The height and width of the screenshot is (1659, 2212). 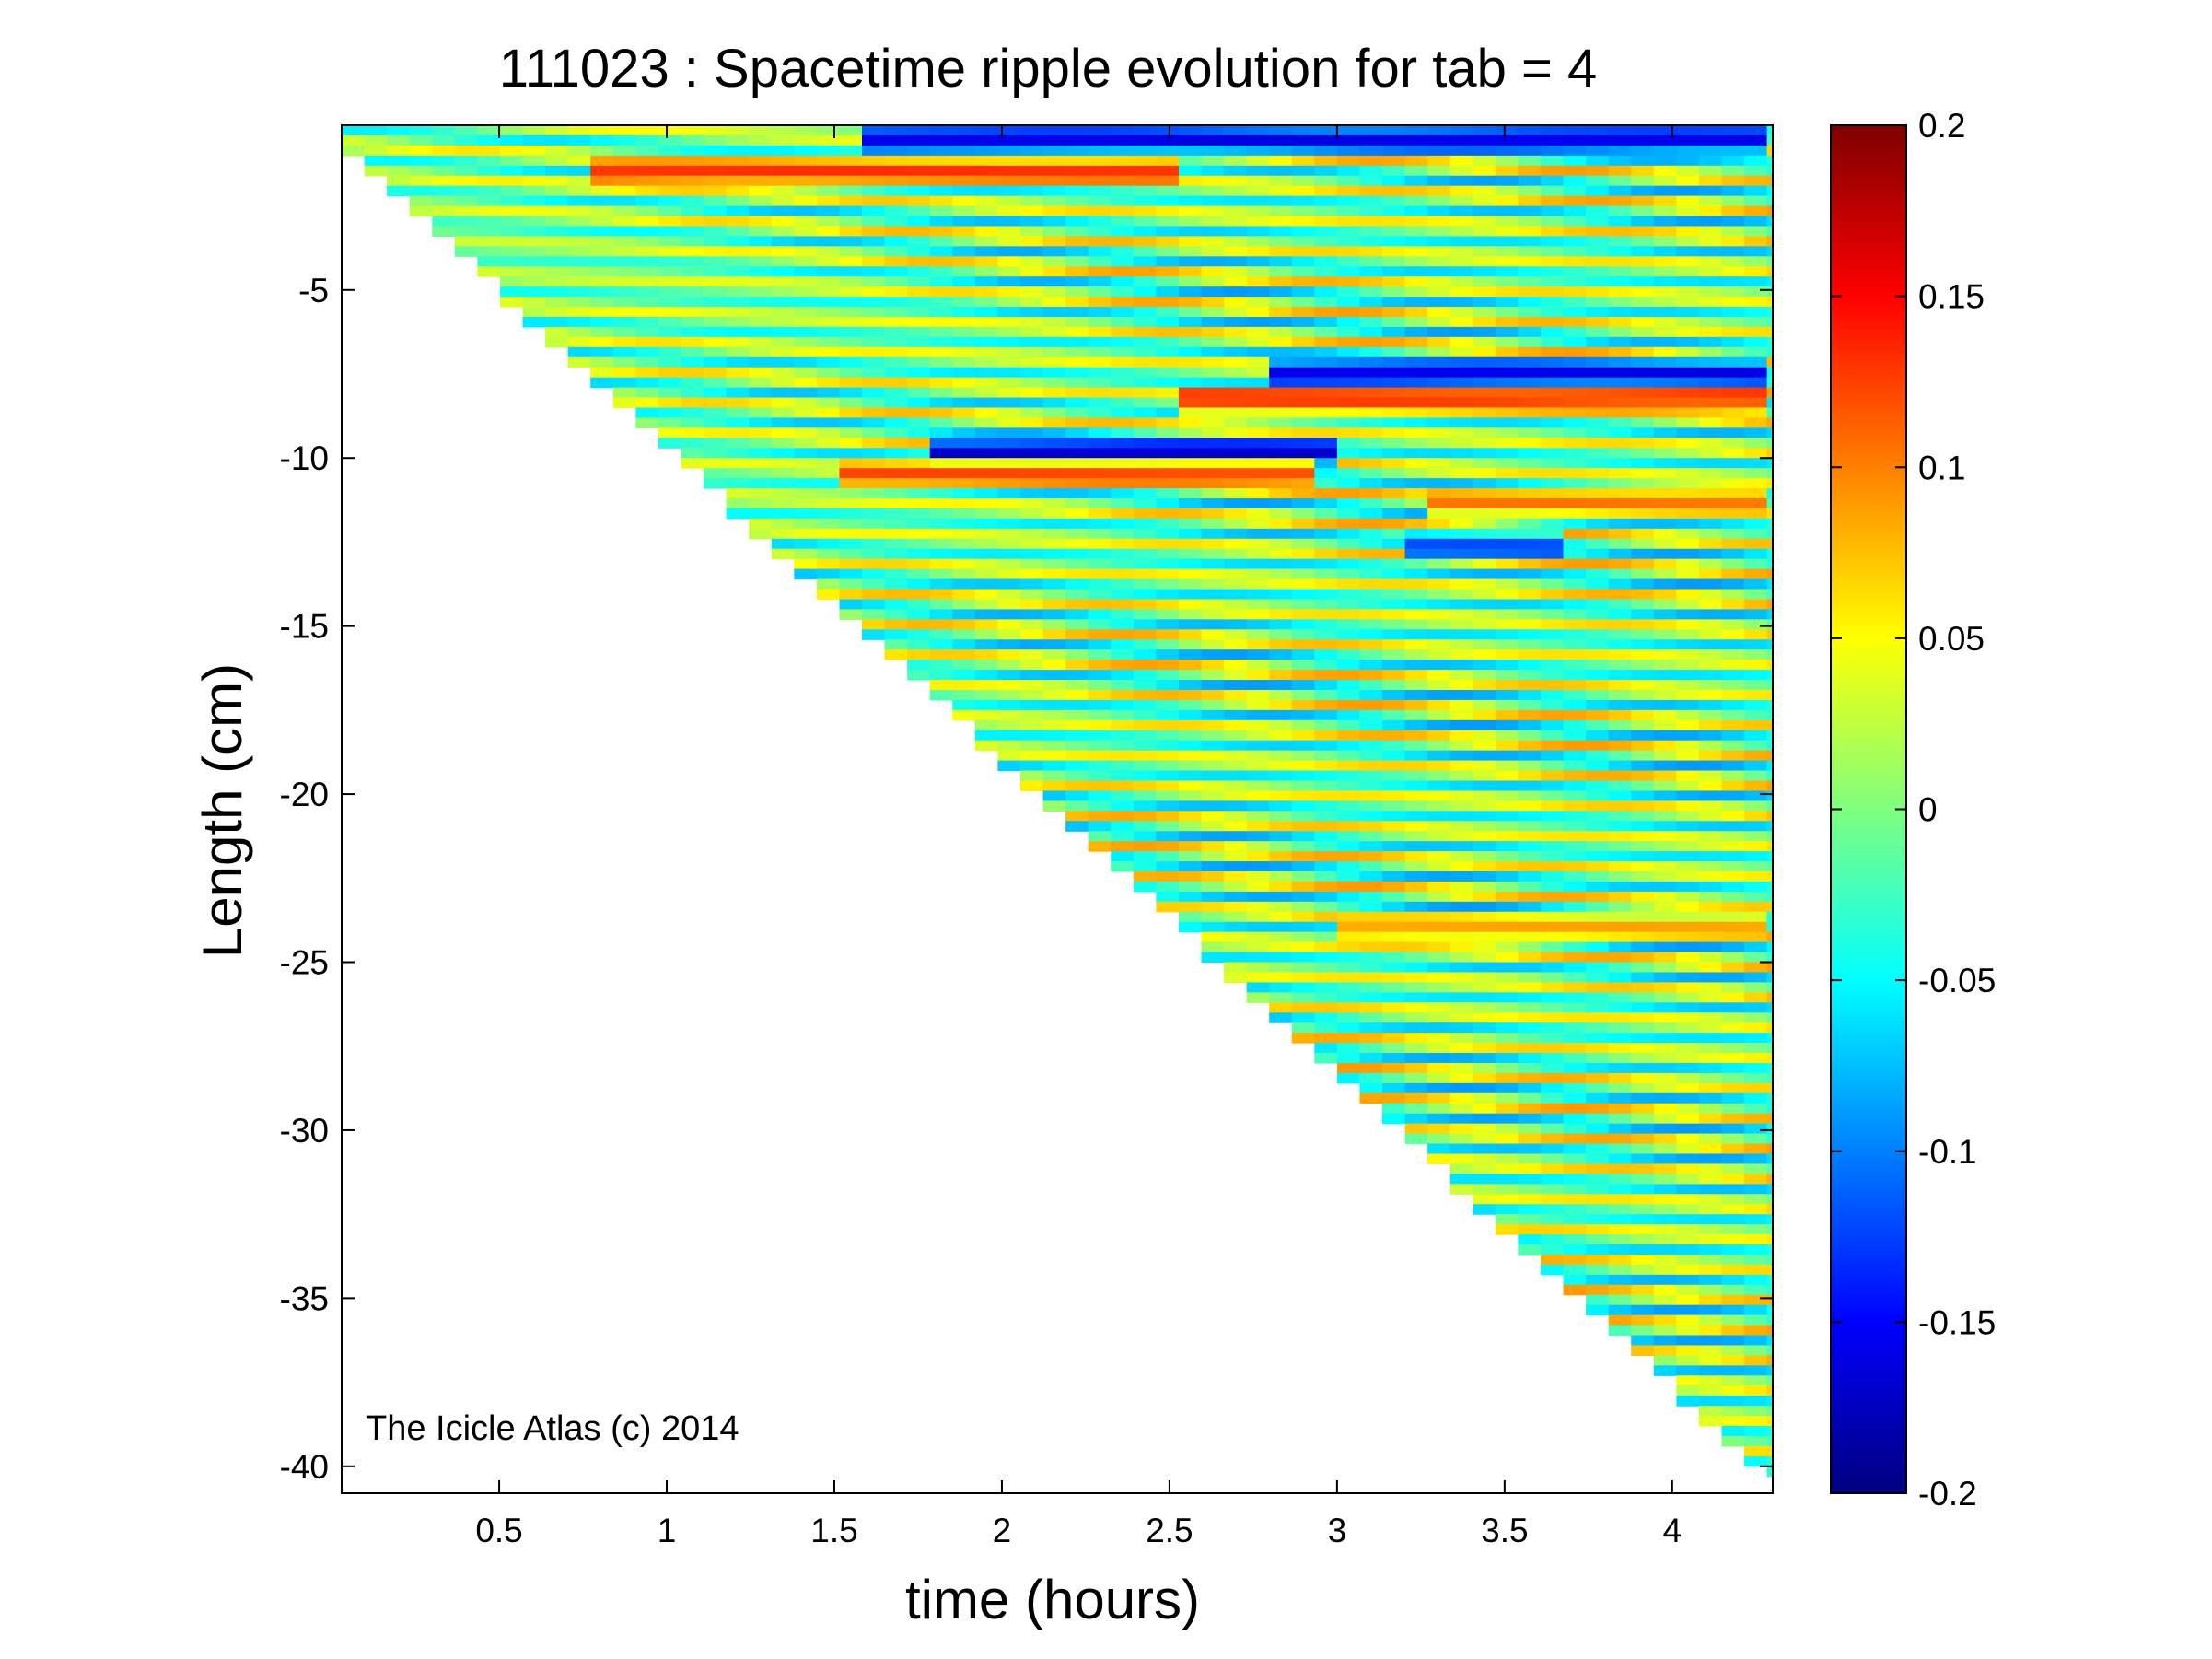 What do you see at coordinates (1461, 660) in the screenshot?
I see `heatmap-column` at bounding box center [1461, 660].